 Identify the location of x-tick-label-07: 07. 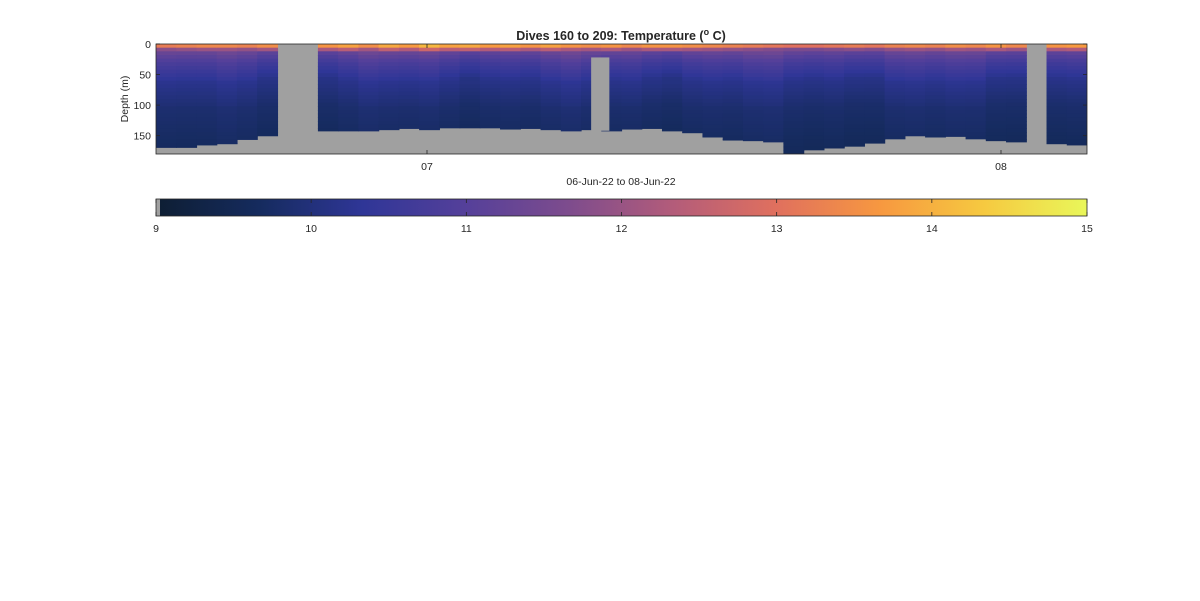
(427, 167).